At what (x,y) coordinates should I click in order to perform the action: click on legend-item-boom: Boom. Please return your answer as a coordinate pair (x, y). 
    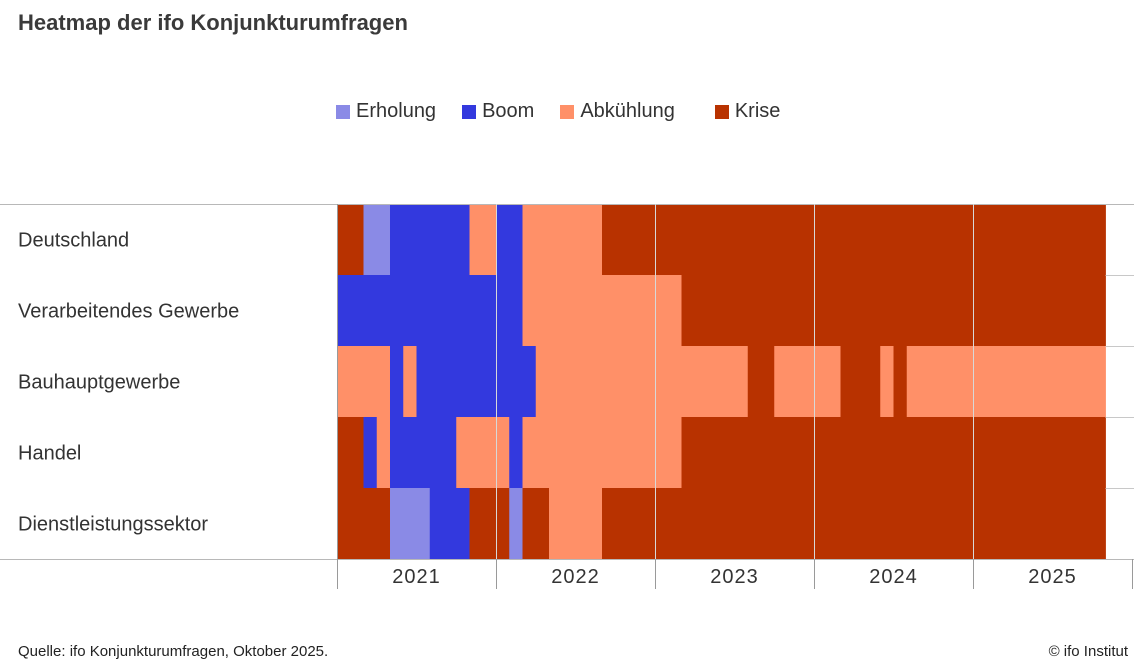
    Looking at the image, I should click on (498, 111).